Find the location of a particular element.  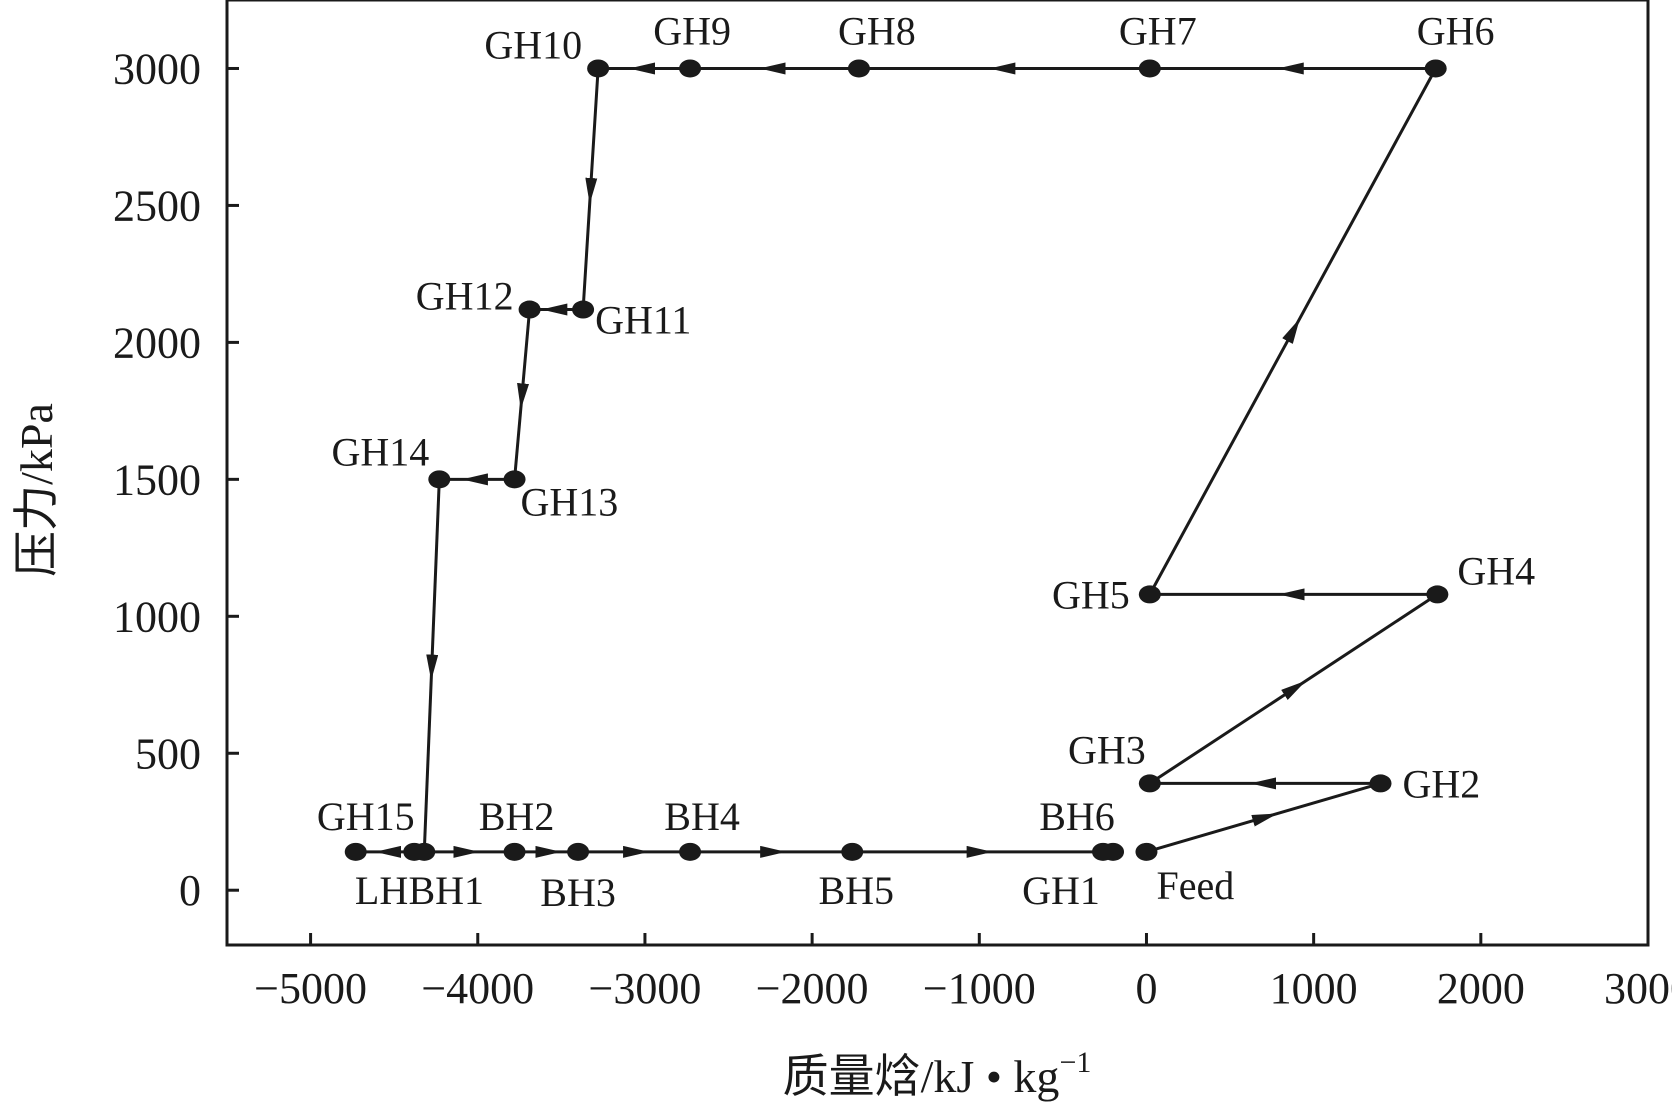

label-gh2: GH2 is located at coordinates (1442, 783).